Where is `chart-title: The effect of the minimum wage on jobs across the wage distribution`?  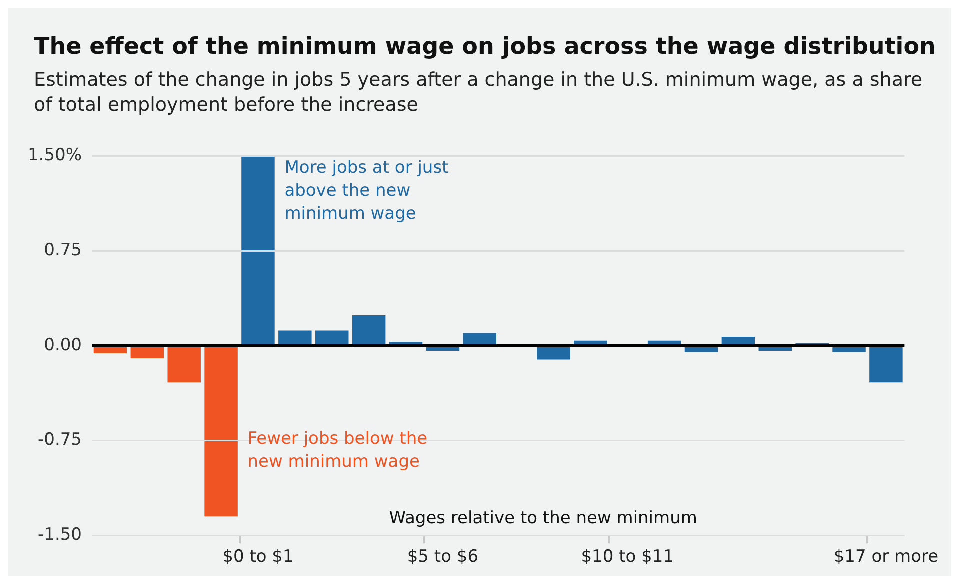
chart-title: The effect of the minimum wage on jobs across the wage distribution is located at coordinates (485, 47).